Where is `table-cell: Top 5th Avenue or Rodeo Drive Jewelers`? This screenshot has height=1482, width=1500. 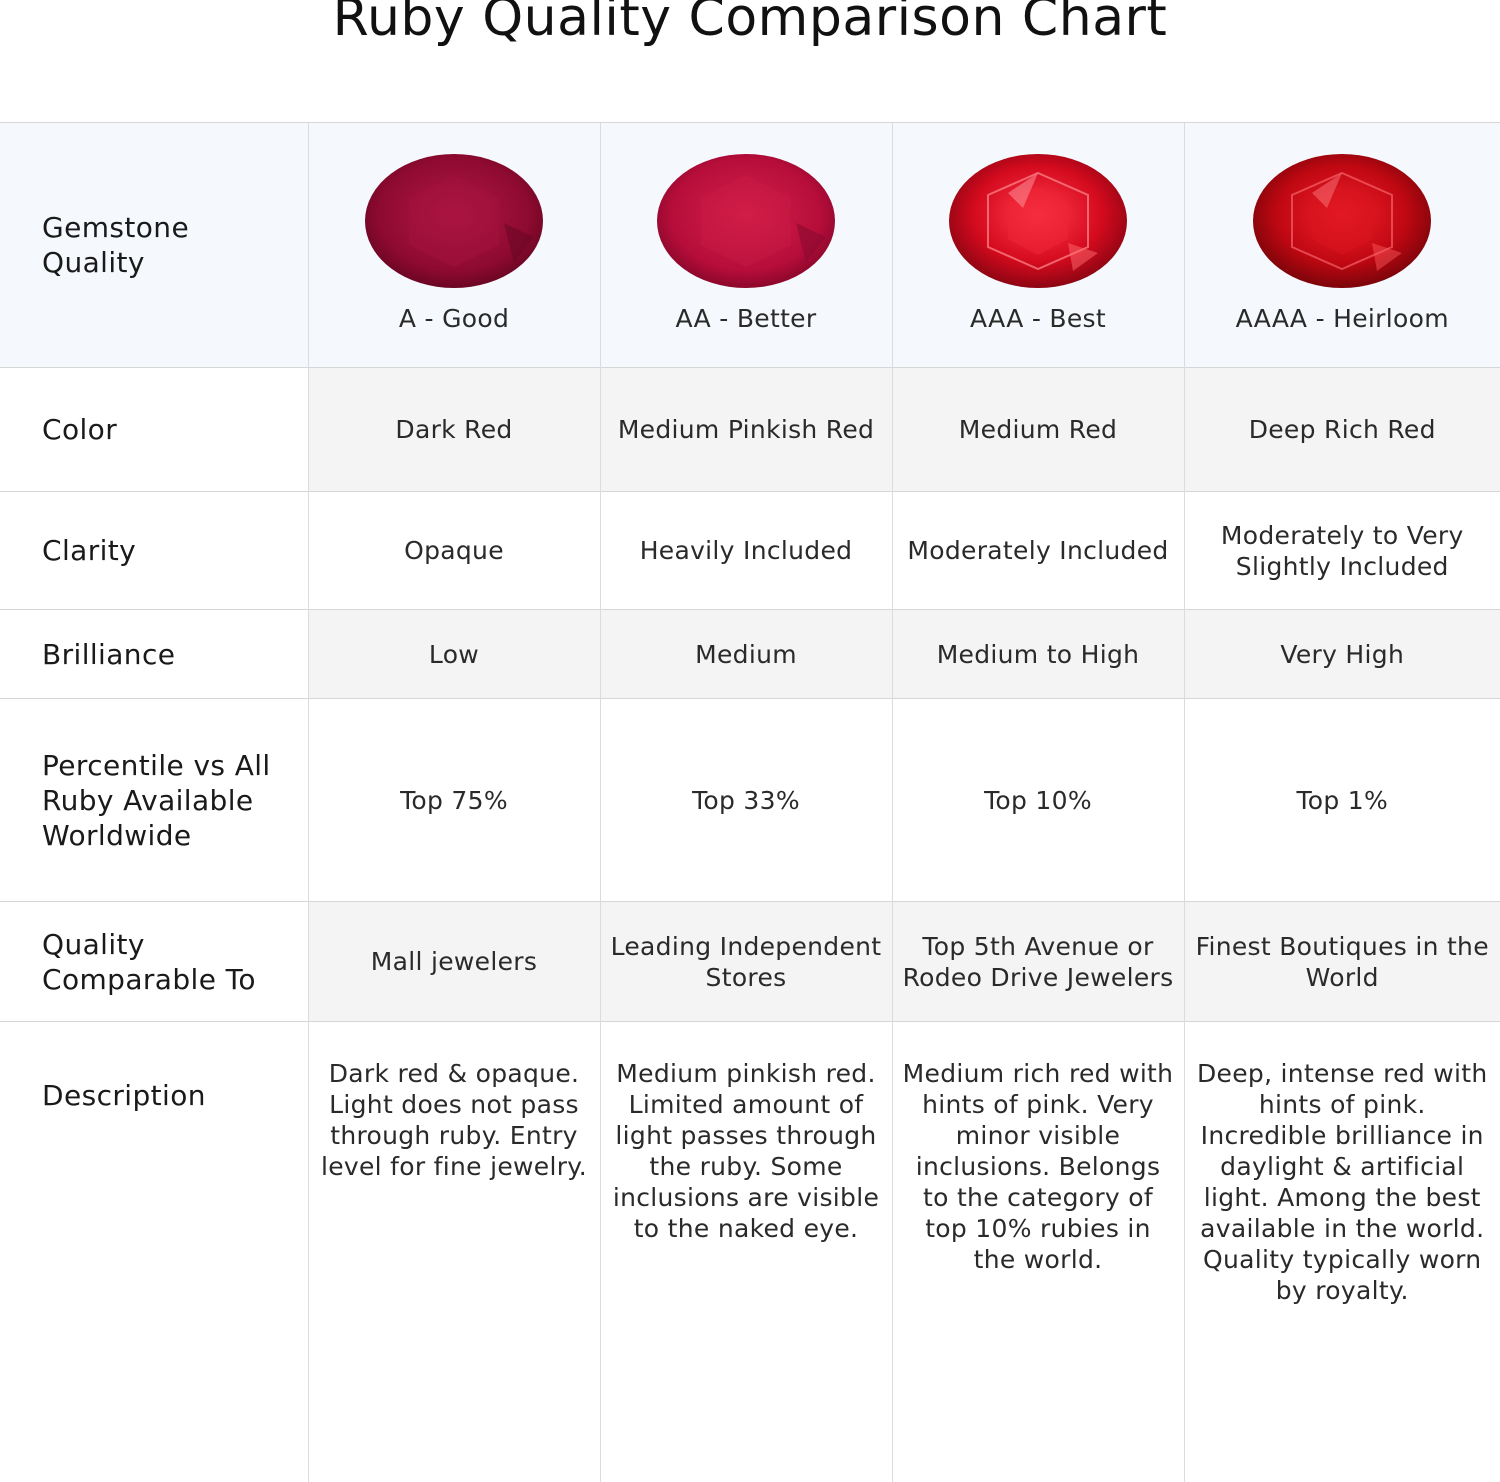 table-cell: Top 5th Avenue or Rodeo Drive Jewelers is located at coordinates (1038, 962).